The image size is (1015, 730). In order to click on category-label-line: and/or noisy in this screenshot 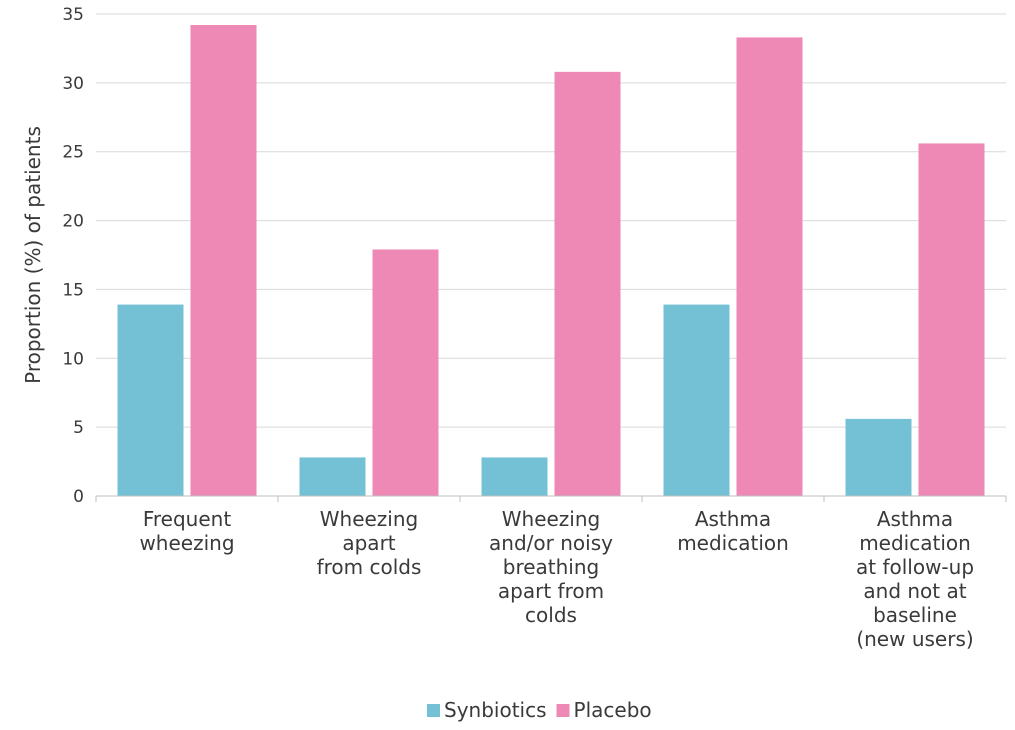, I will do `click(551, 543)`.